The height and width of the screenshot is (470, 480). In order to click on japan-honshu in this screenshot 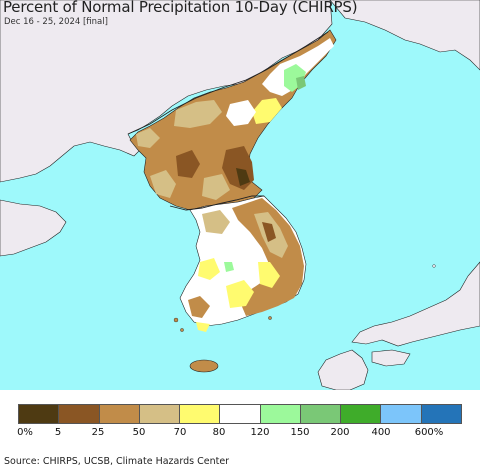, I will do `click(415, 304)`.